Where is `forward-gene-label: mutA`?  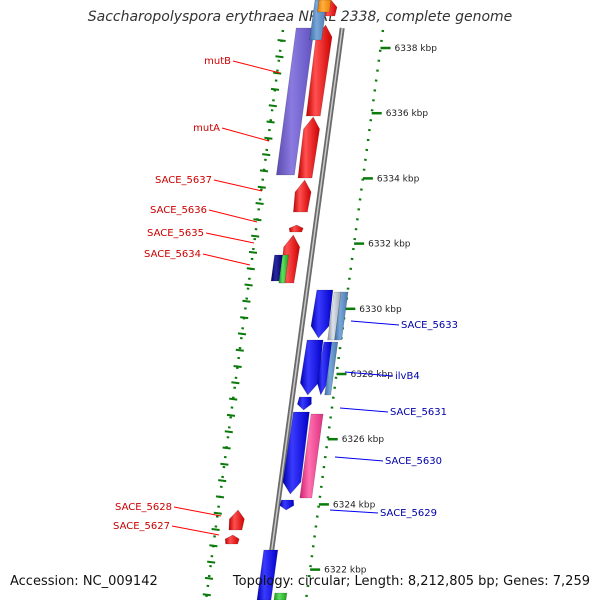 forward-gene-label: mutA is located at coordinates (206, 128).